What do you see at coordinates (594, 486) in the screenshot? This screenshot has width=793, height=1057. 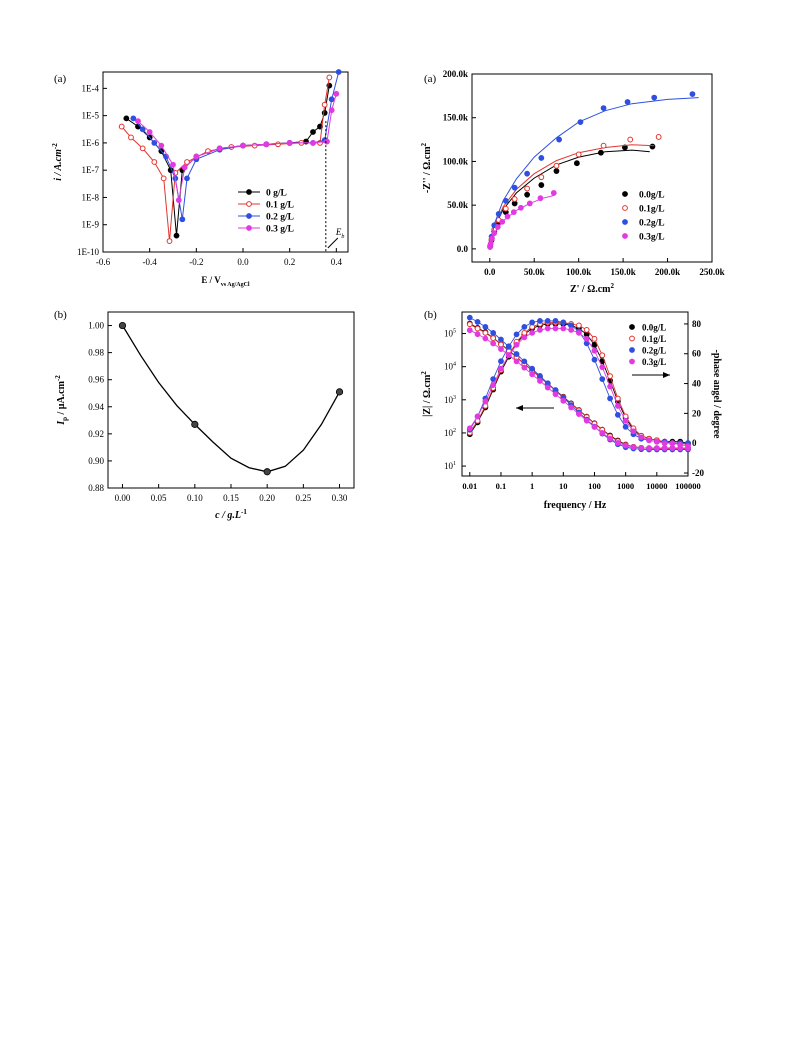 I see `x-tick-label: 100` at bounding box center [594, 486].